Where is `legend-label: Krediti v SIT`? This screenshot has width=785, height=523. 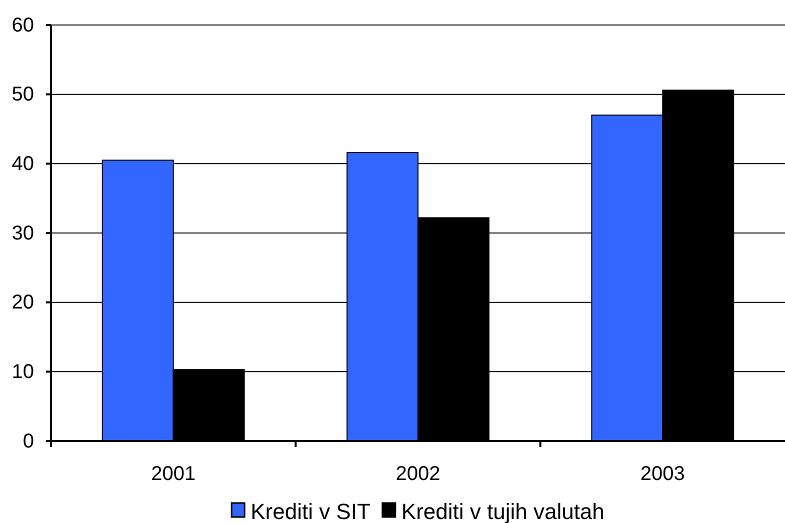
legend-label: Krediti v SIT is located at coordinates (310, 511).